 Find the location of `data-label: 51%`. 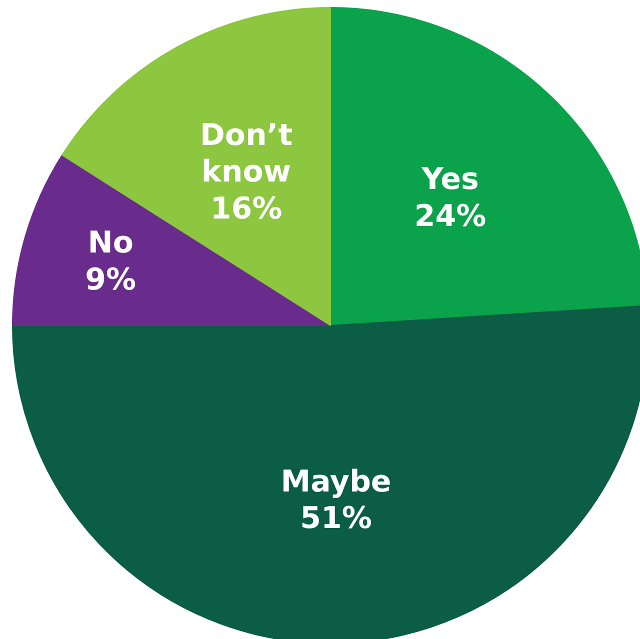

data-label: 51% is located at coordinates (336, 518).